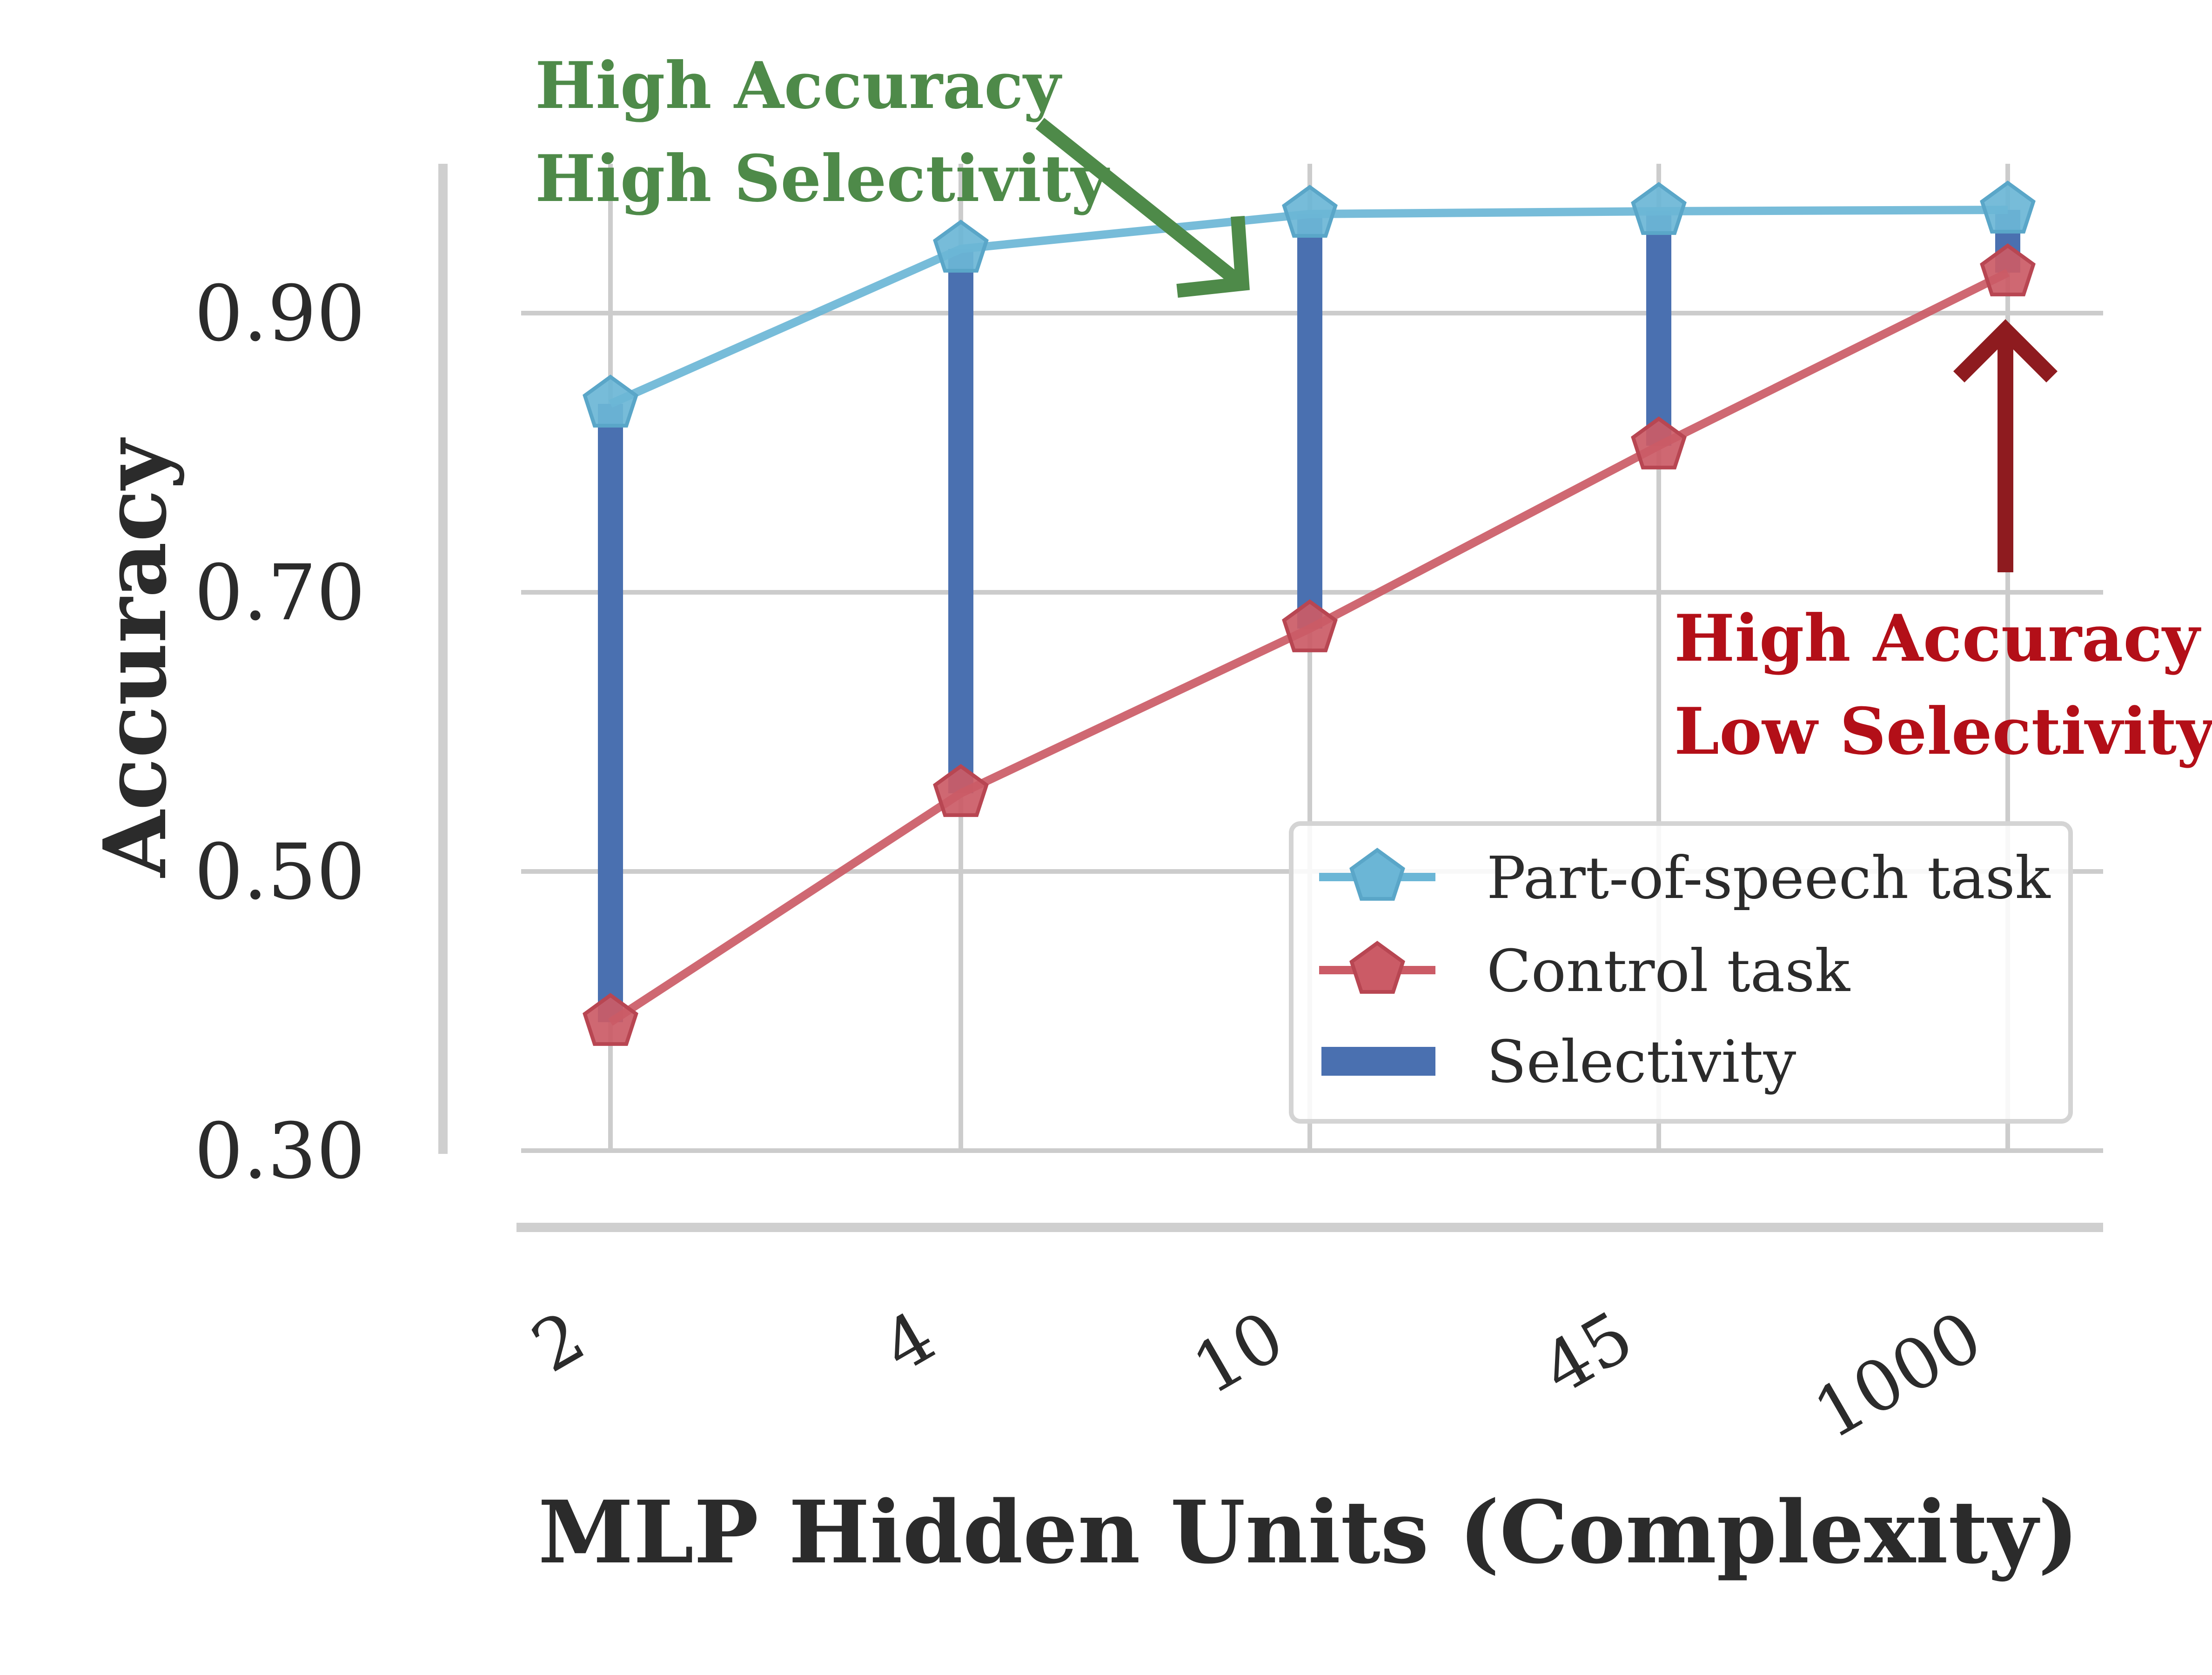 This screenshot has width=2212, height=1675. Describe the element at coordinates (279, 732) in the screenshot. I see `y-tick-labels: 0.30 0.50 0.70 0.90` at that location.